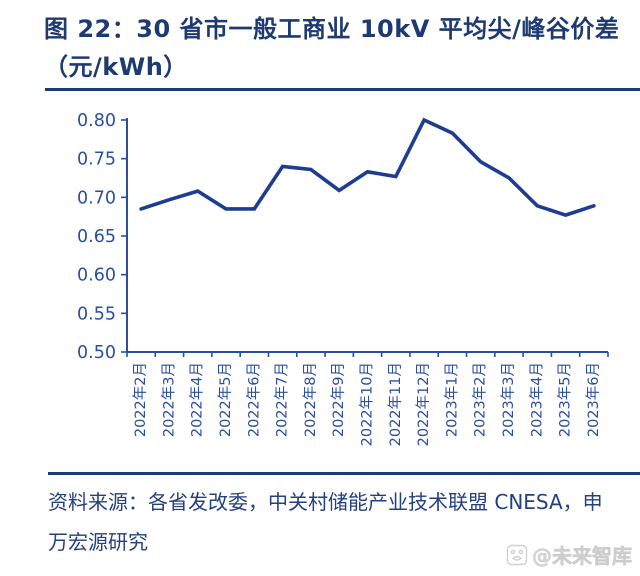 Image resolution: width=640 pixels, height=576 pixels. What do you see at coordinates (480, 399) in the screenshot?
I see `x-tick-label: 2023年2月` at bounding box center [480, 399].